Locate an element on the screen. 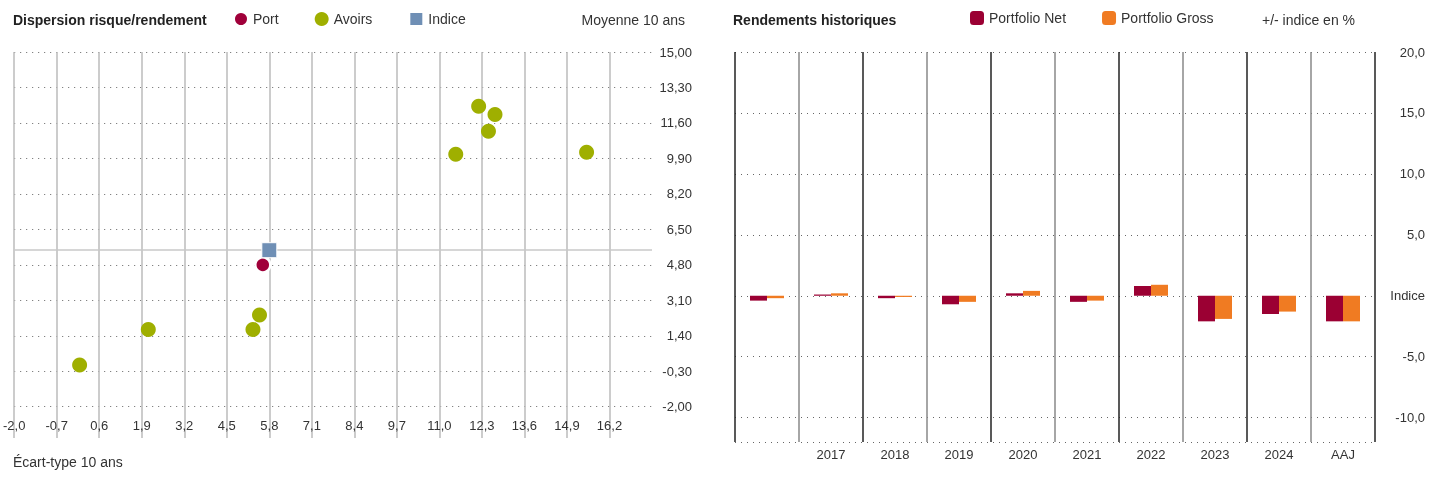 Image resolution: width=1447 pixels, height=478 pixels. x-tick-label: 16,2 is located at coordinates (609, 425).